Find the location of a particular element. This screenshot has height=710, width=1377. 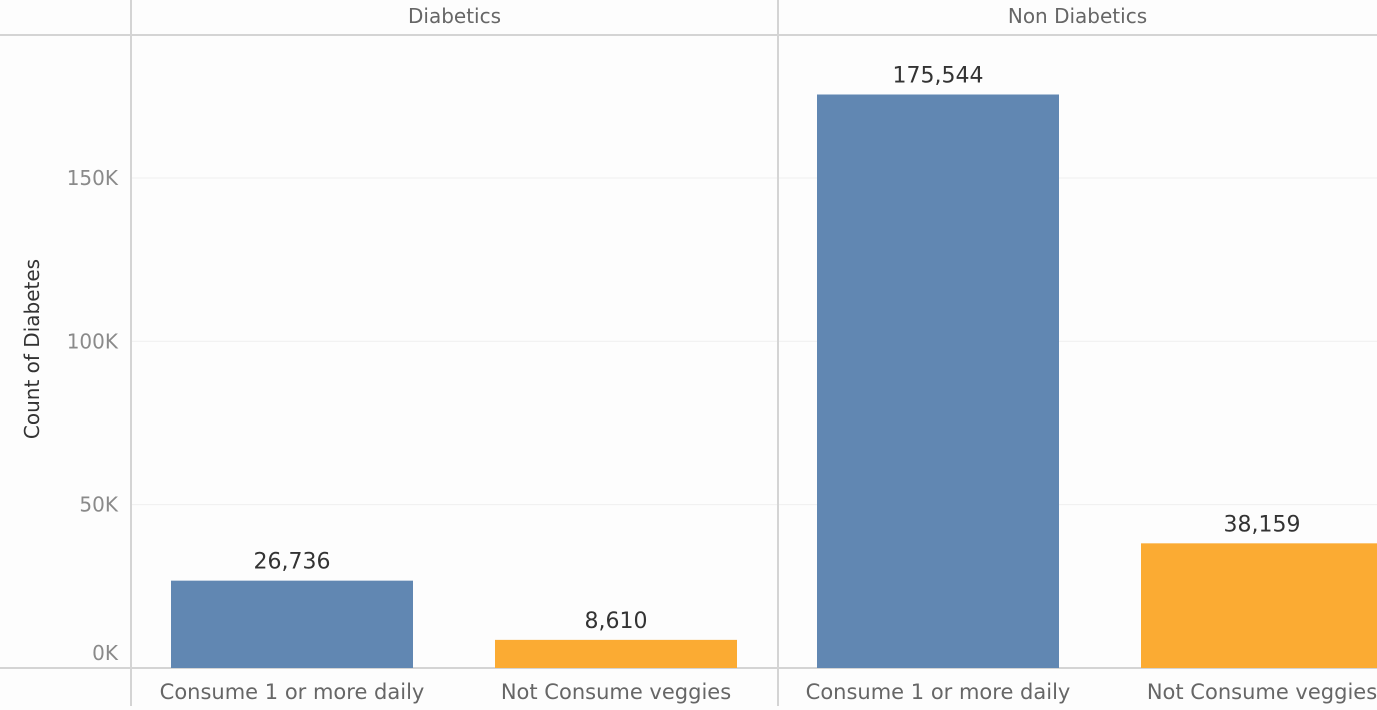

panel-header: Diabetics is located at coordinates (454, 16).